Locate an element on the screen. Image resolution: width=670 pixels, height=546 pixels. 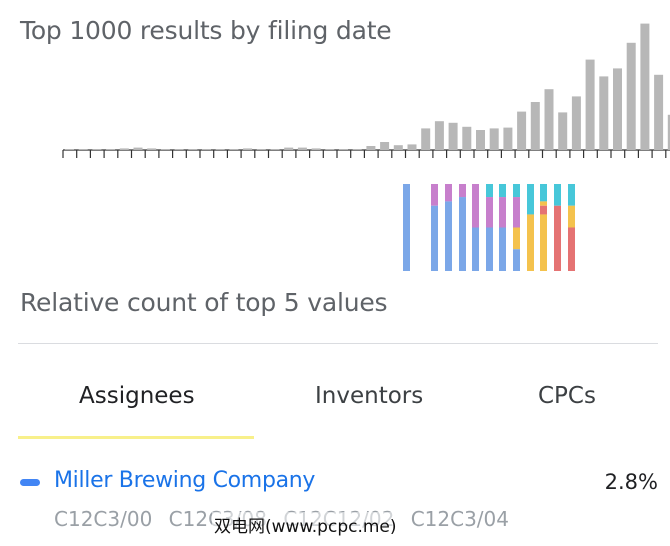
filing-chart-title: Top 1000 results by filing date is located at coordinates (206, 30).